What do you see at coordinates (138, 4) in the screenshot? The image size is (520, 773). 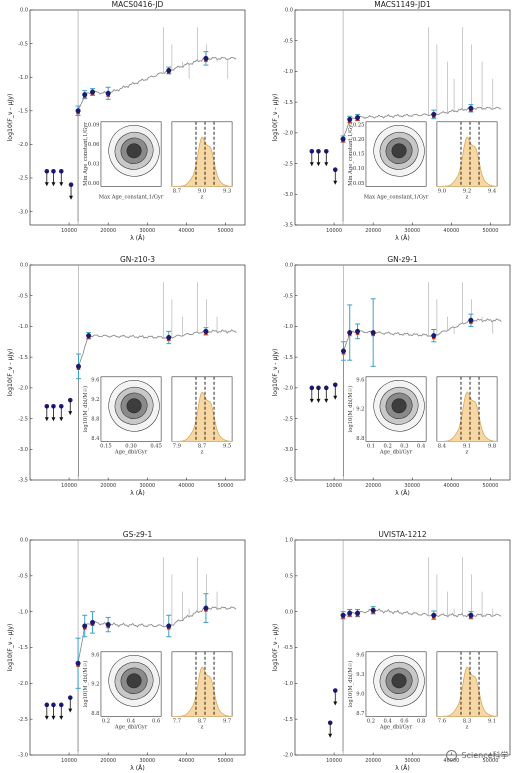 I see `panel-title: MACS0416-JD` at bounding box center [138, 4].